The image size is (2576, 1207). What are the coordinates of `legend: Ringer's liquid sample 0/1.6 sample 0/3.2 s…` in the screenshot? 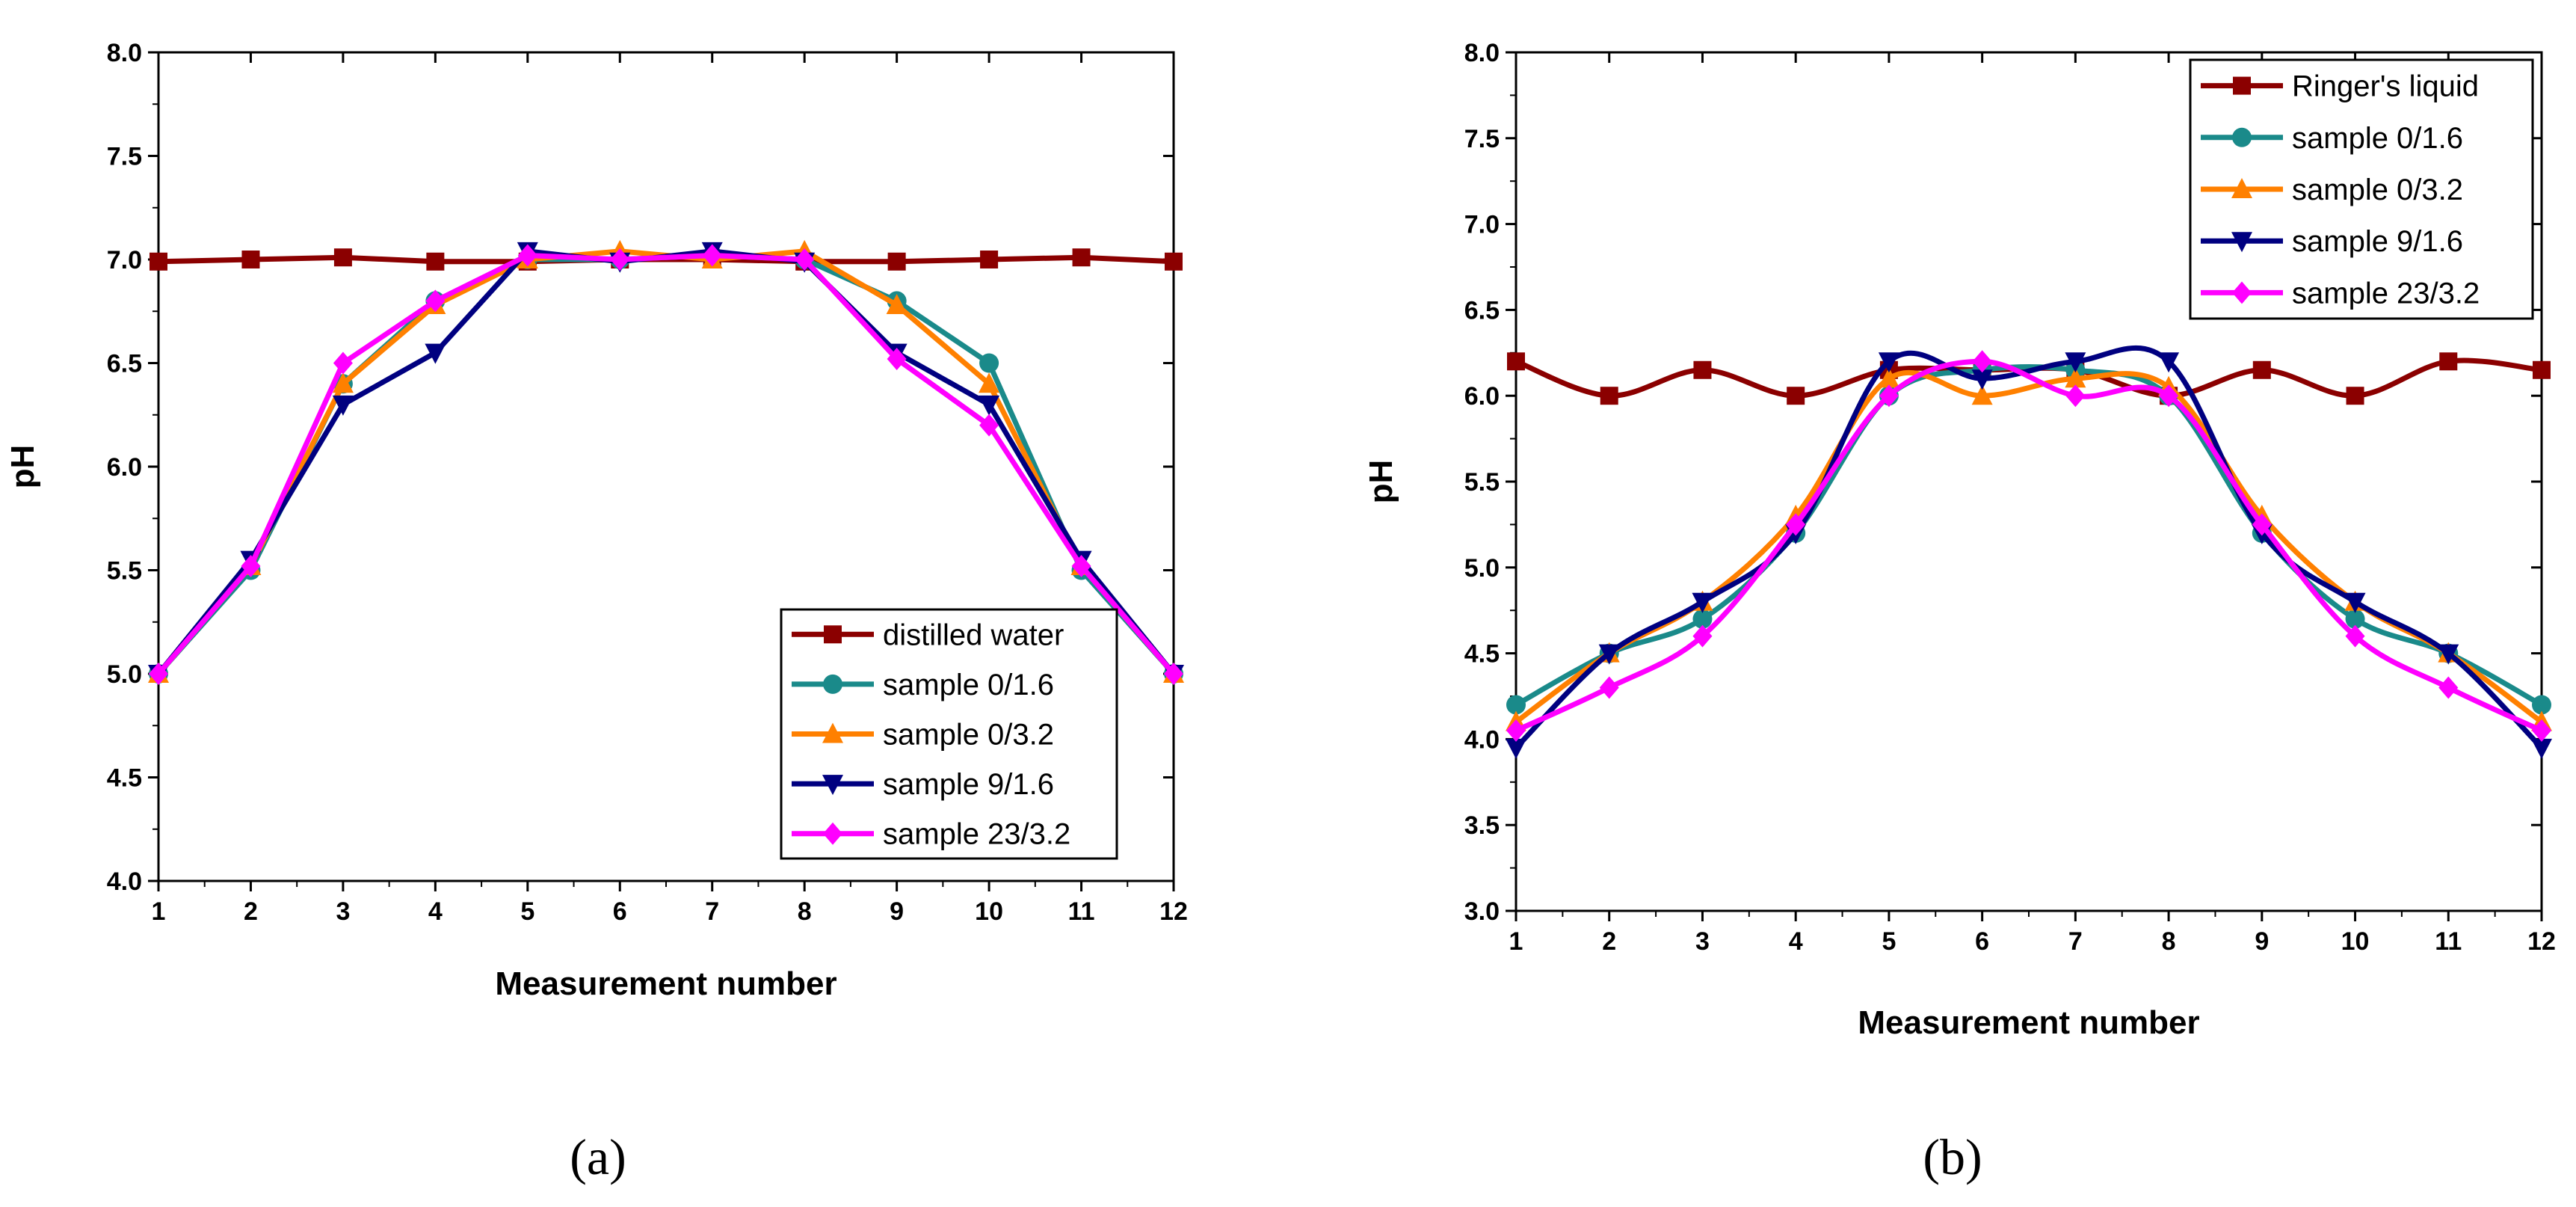 It's located at (2361, 189).